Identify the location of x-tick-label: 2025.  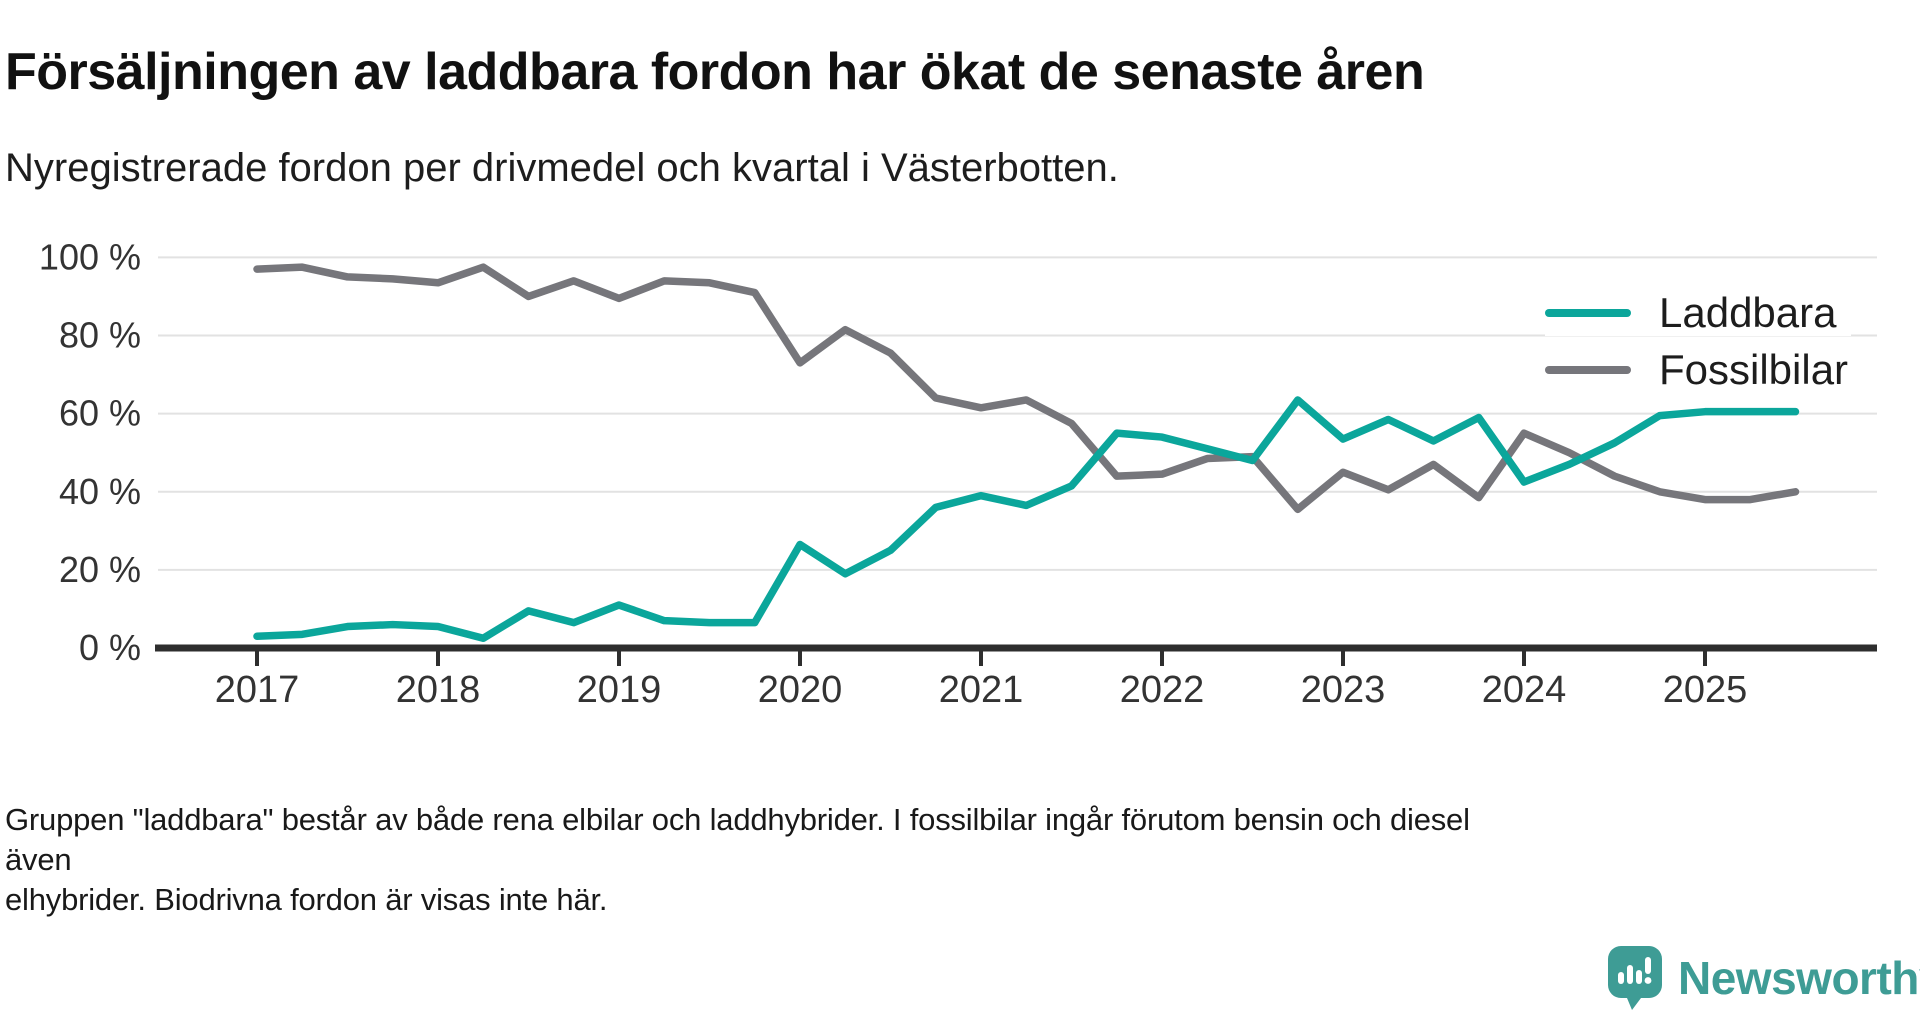
(1705, 690).